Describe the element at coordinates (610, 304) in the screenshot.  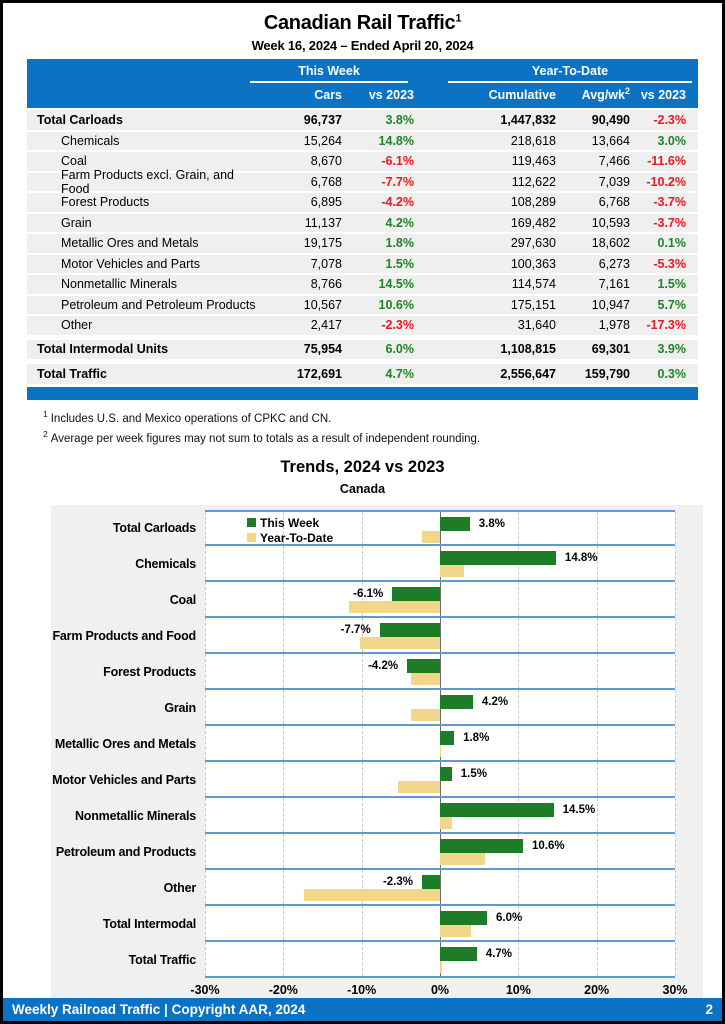
I see `cell-avg-wk: 10,947` at that location.